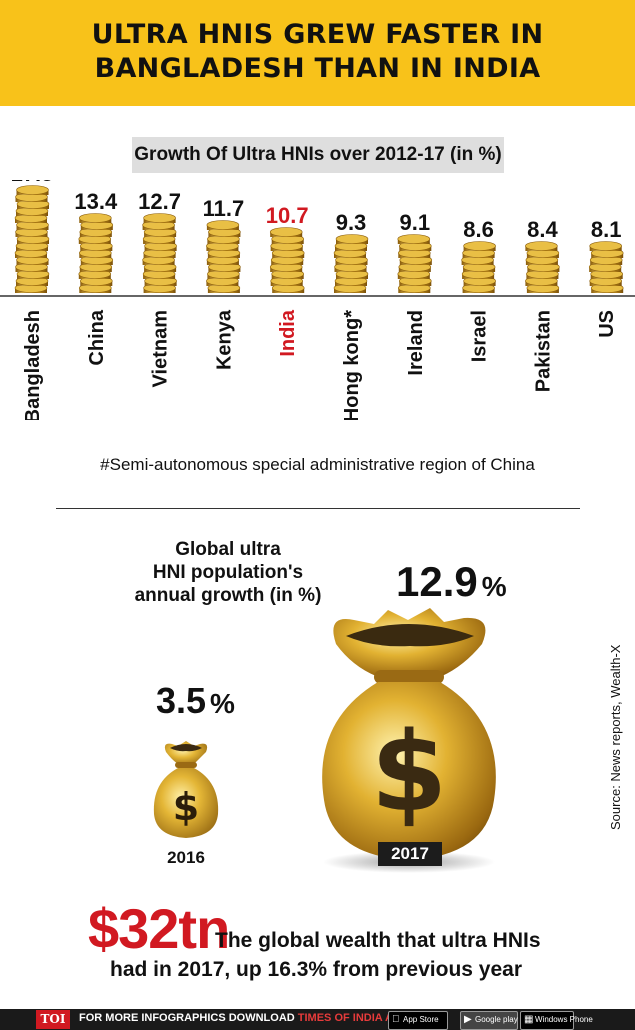 This screenshot has height=1030, width=635. Describe the element at coordinates (494, 586) in the screenshot. I see `growth-2017-pct-sign: %` at that location.